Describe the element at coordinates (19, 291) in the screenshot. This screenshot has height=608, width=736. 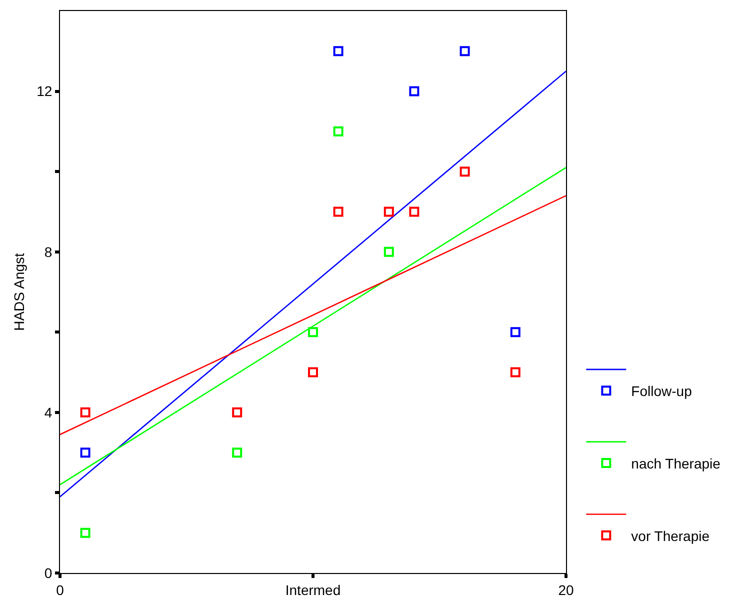
I see `y-axis-title: HADS Angst` at that location.